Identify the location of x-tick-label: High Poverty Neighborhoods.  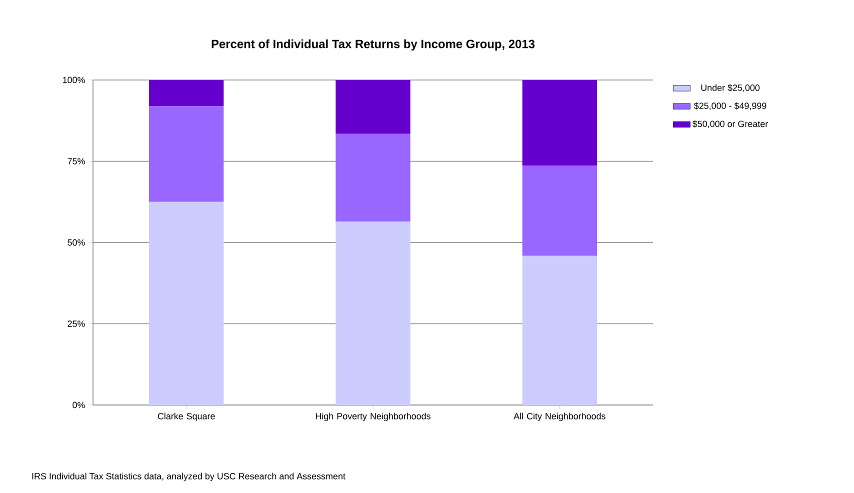
(373, 417).